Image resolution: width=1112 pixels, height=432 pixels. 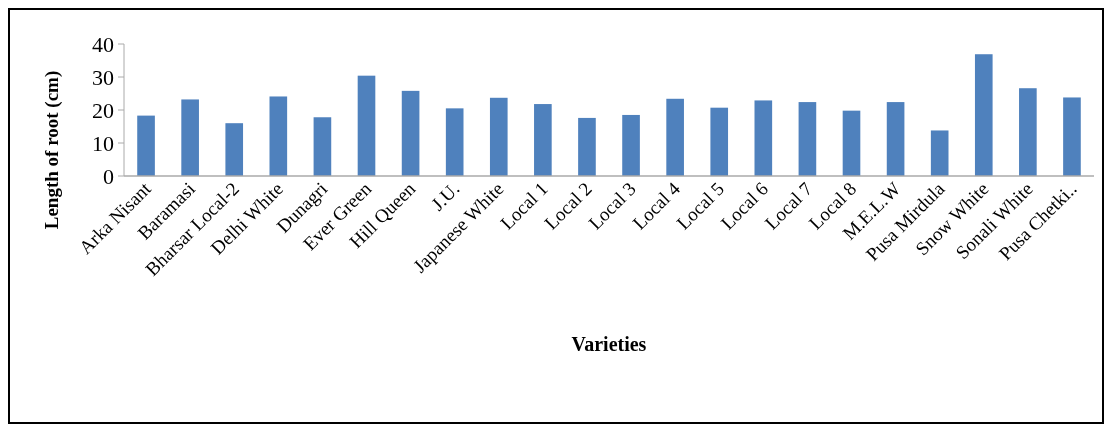 What do you see at coordinates (609, 344) in the screenshot?
I see `x-axis-title: Varieties` at bounding box center [609, 344].